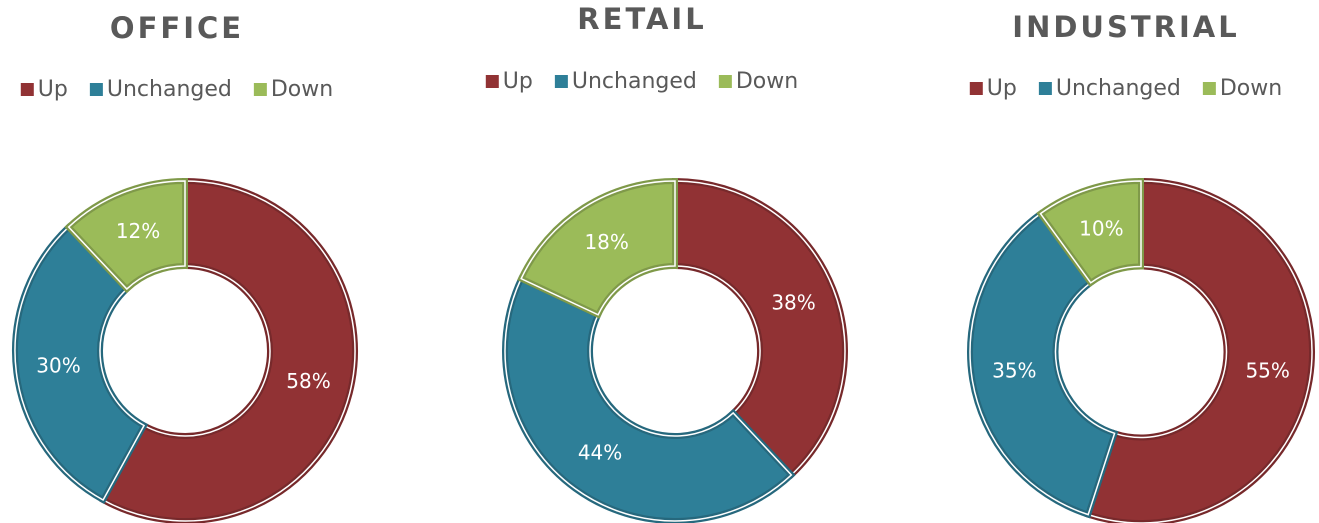 The width and height of the screenshot is (1319, 523). I want to click on value-label: 30%, so click(58, 365).